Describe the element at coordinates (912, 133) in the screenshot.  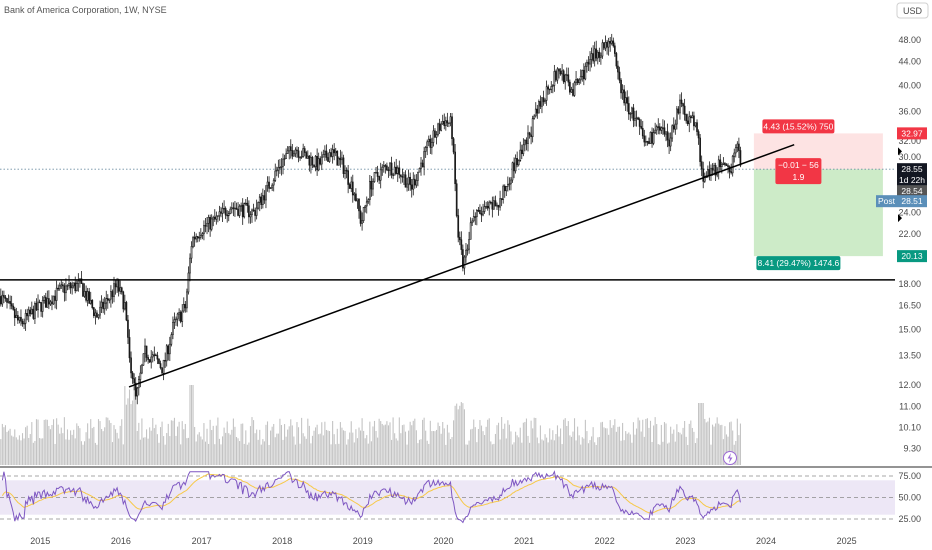
I see `stop-price-tag: 32.97` at that location.